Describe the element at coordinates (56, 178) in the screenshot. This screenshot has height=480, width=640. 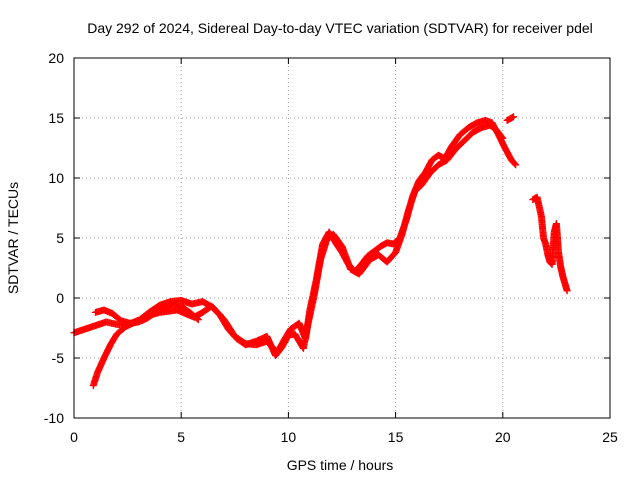
I see `y-tick-label: 10` at that location.